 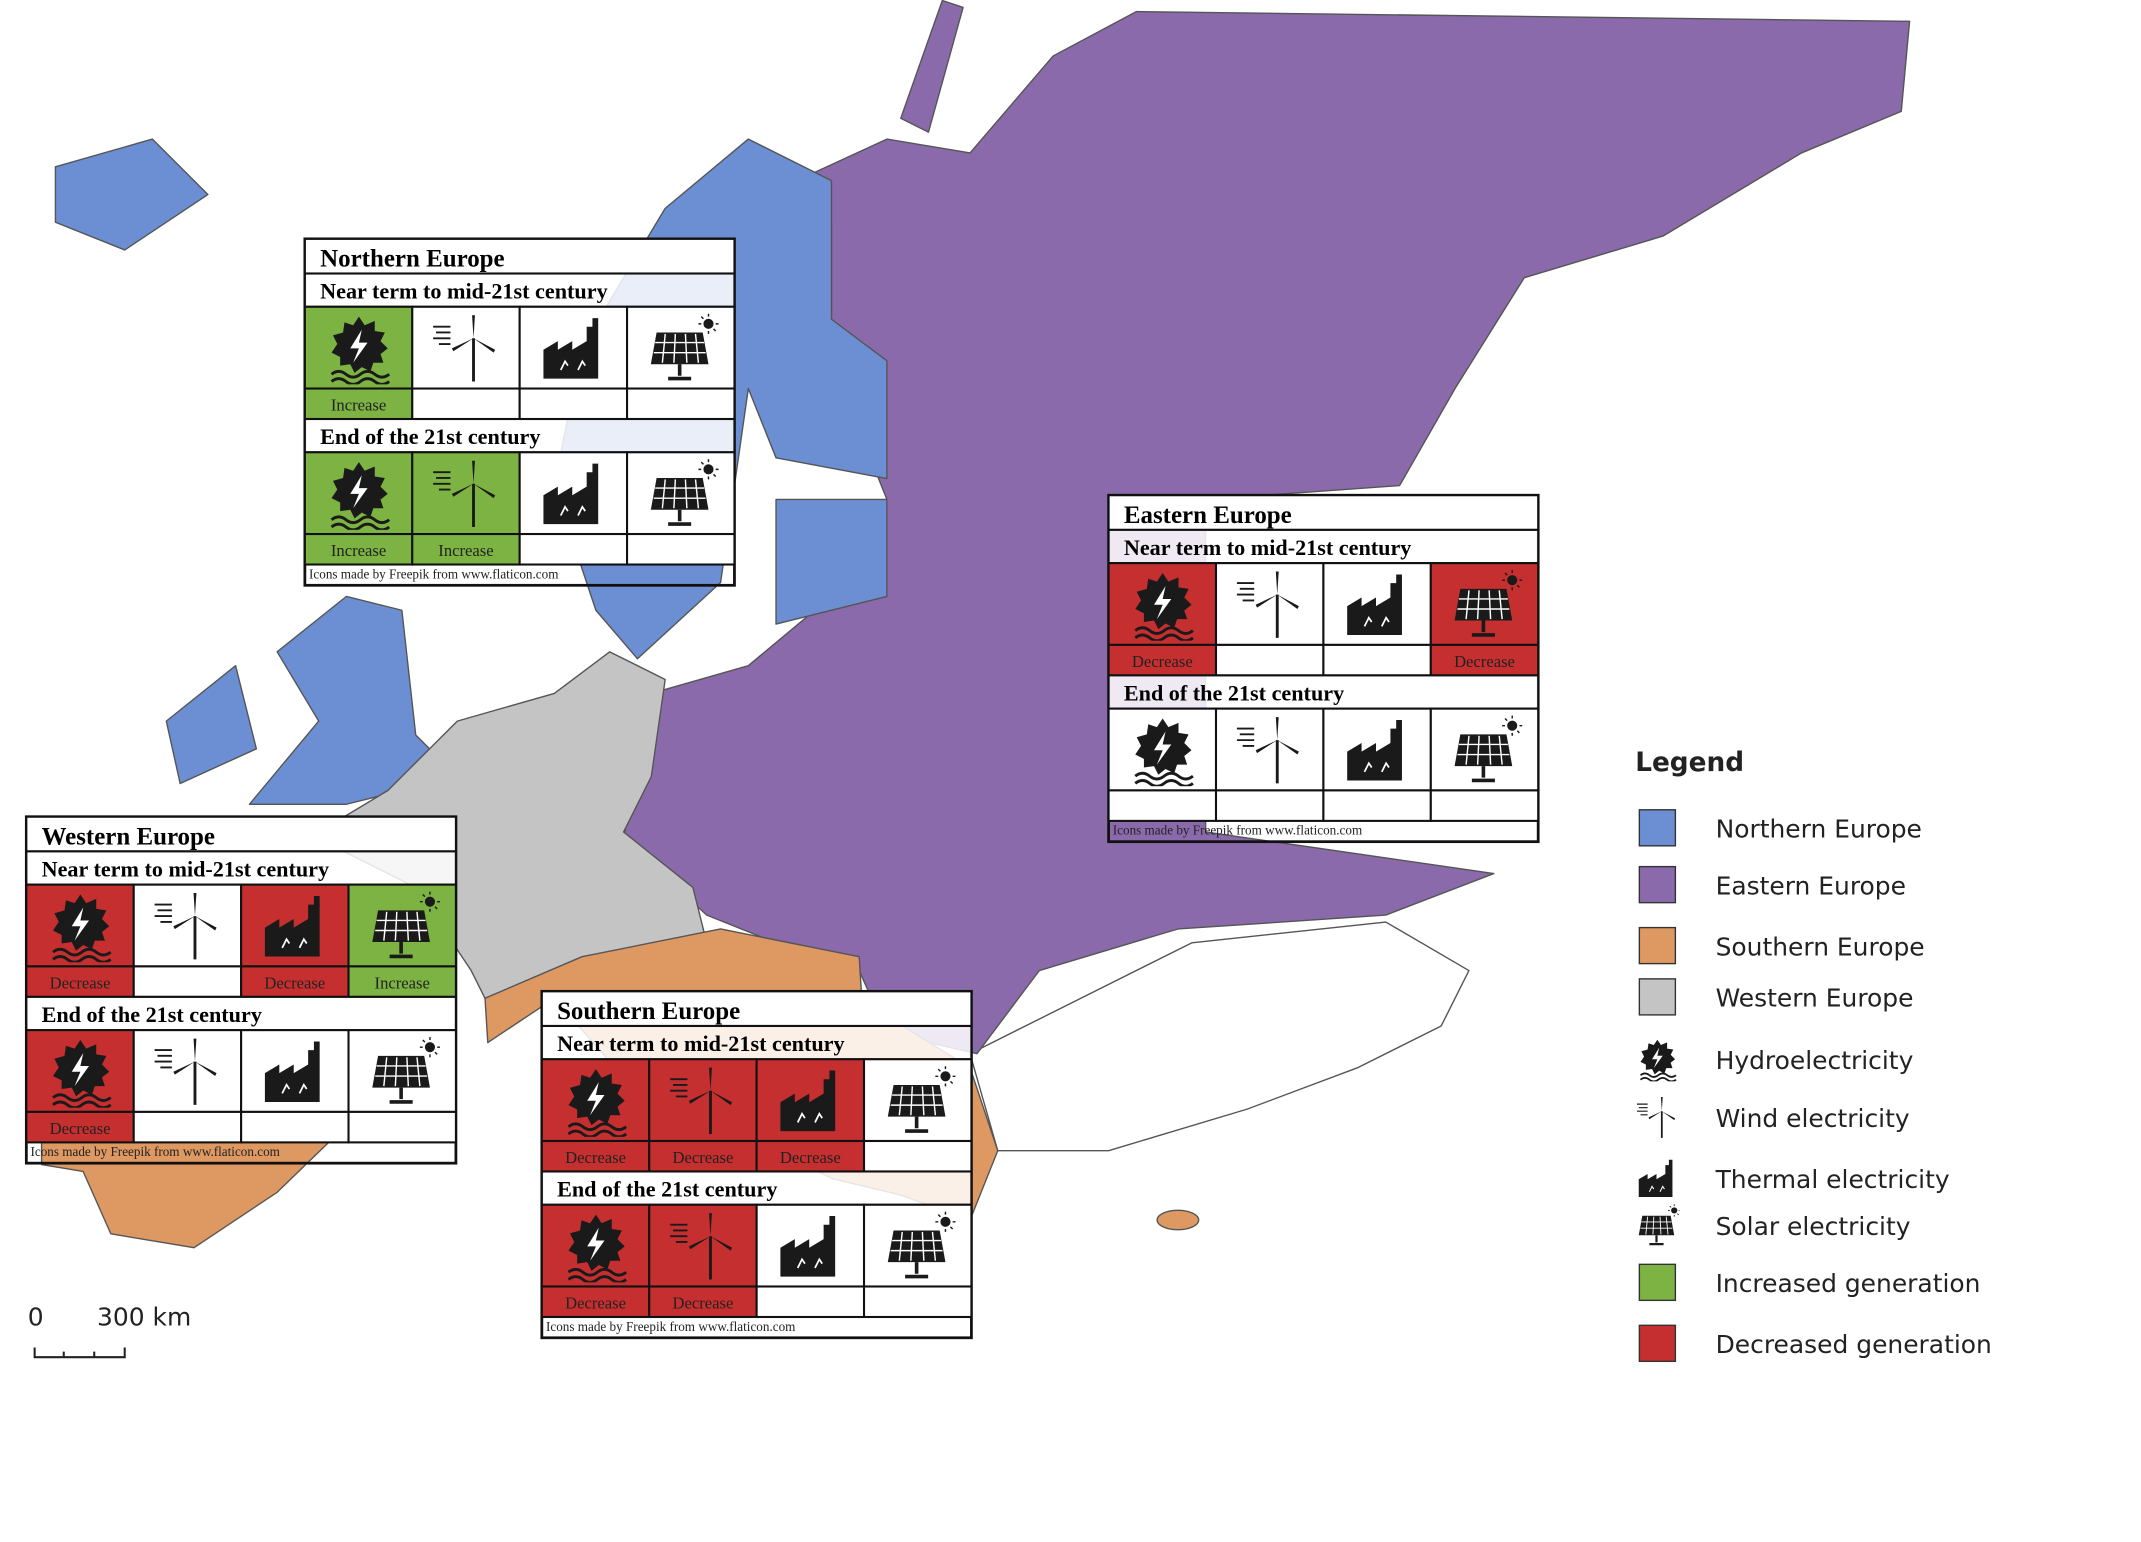 I want to click on non-eu-region, so click(x=1219, y=1036).